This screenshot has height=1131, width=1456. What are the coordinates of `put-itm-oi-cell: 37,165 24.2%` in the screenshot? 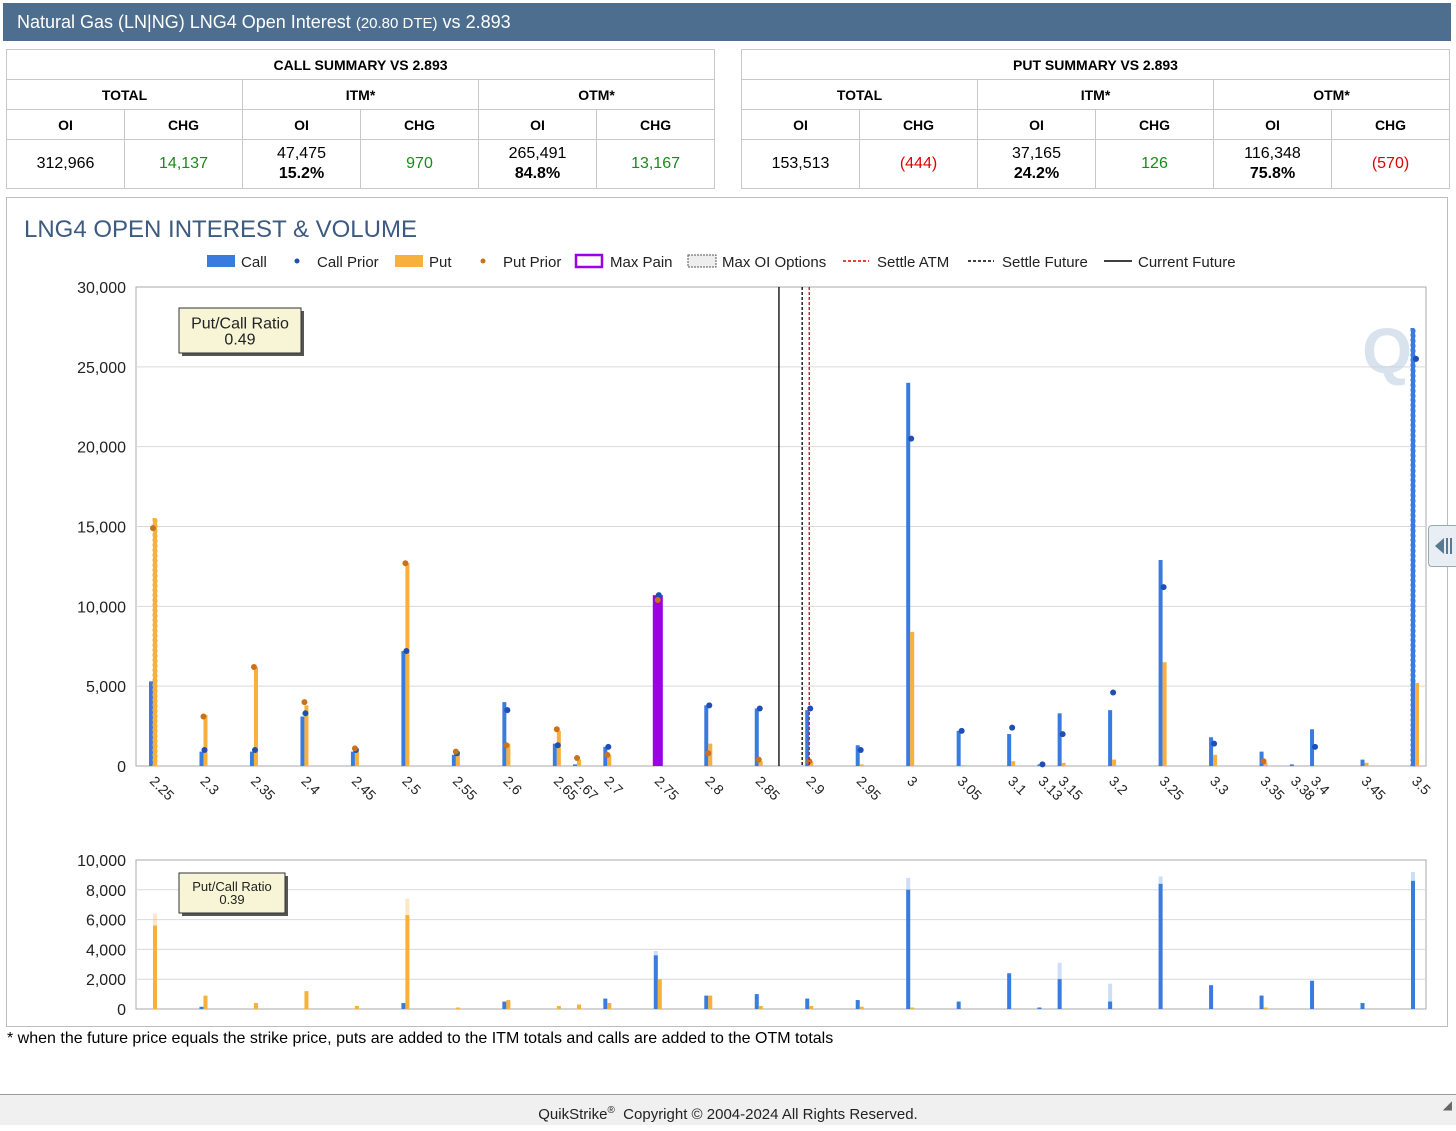 It's located at (1036, 164).